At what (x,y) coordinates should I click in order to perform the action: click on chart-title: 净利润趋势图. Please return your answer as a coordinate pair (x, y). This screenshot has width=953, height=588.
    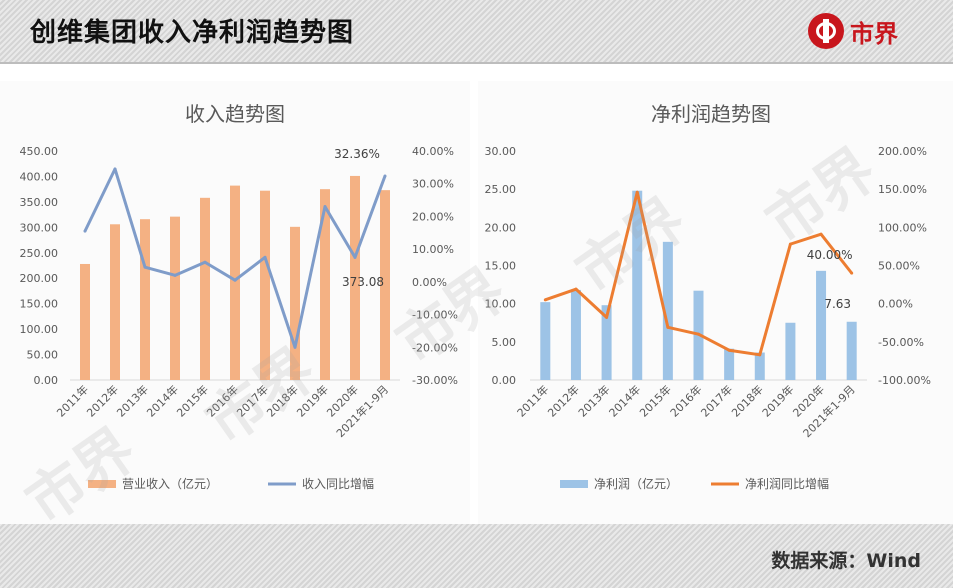
    Looking at the image, I should click on (711, 114).